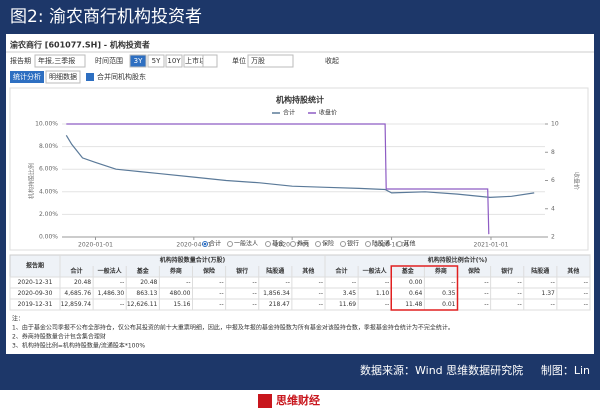  What do you see at coordinates (491, 245) in the screenshot?
I see `x-tick-label: 2021-01-01` at bounding box center [491, 245].